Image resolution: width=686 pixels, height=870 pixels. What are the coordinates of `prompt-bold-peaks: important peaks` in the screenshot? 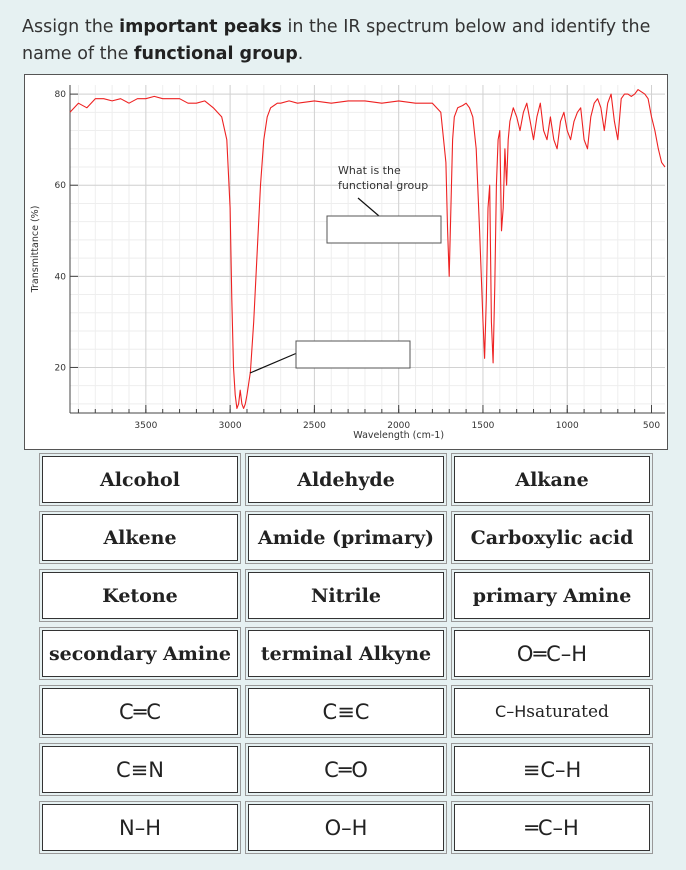 It's located at (200, 27).